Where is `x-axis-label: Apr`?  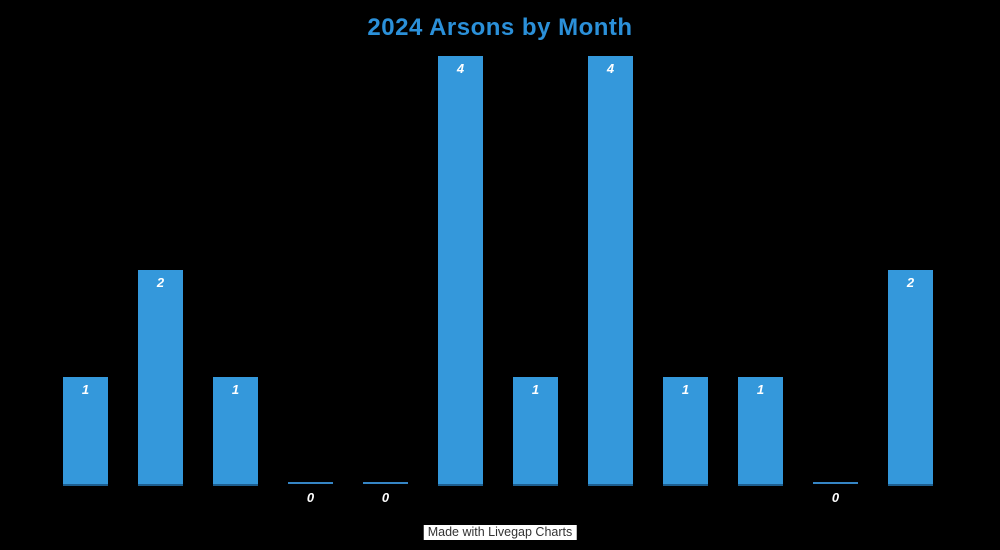 x-axis-label: Apr is located at coordinates (310, 512).